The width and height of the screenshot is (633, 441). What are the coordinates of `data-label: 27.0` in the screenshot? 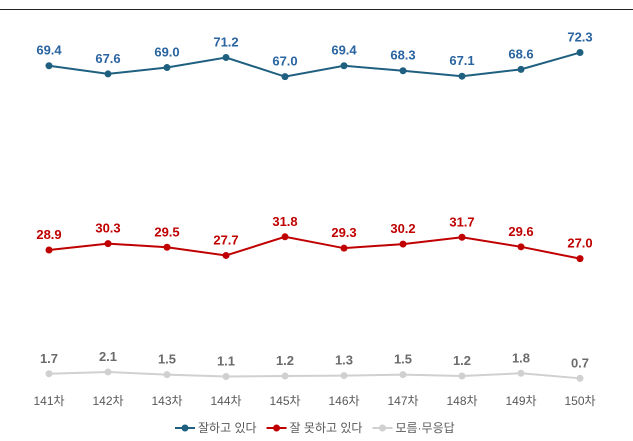 It's located at (579, 243).